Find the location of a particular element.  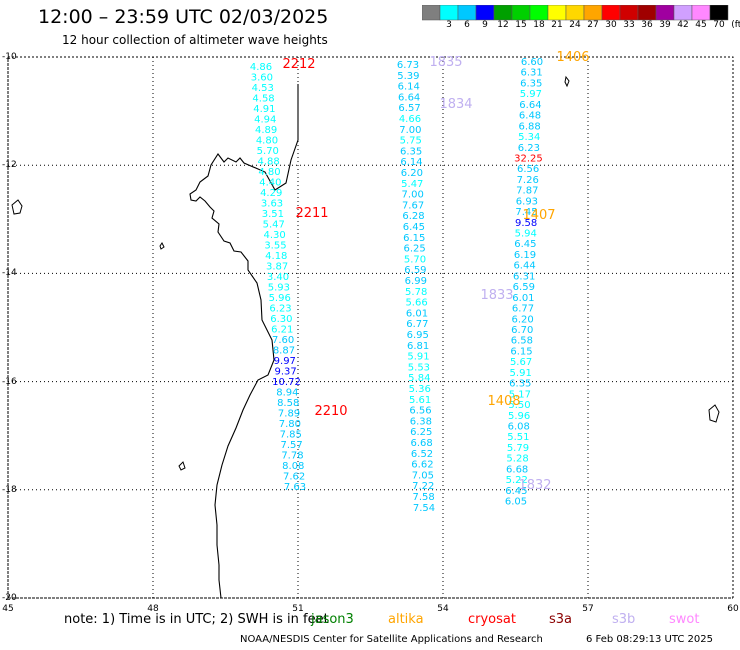

wave-height-label: 5.28 is located at coordinates (517, 459).